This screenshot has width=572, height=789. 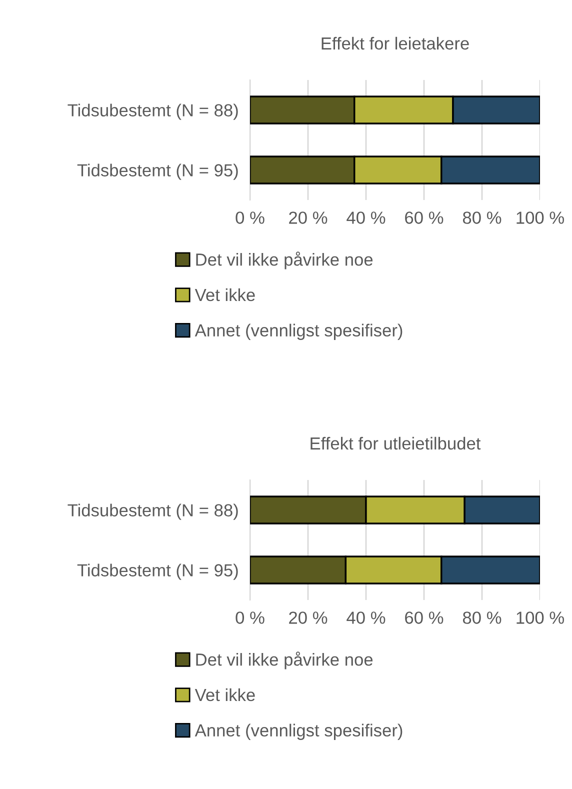 I want to click on chart-title: Effekt for utleietilbudet, so click(x=395, y=443).